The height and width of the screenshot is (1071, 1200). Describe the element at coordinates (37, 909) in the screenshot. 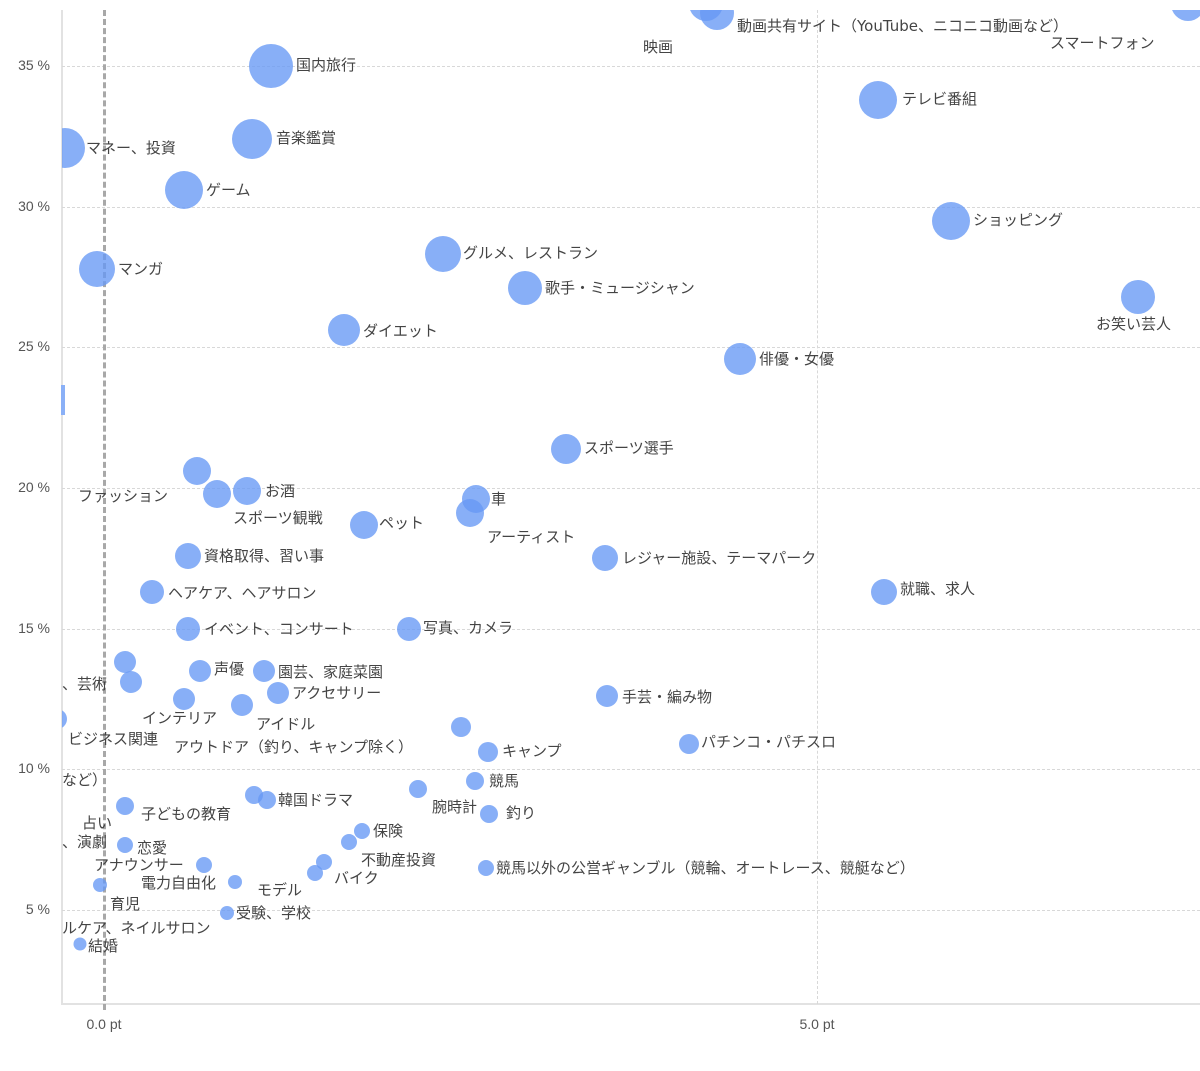

I see `y-tick-label: 5 %` at that location.